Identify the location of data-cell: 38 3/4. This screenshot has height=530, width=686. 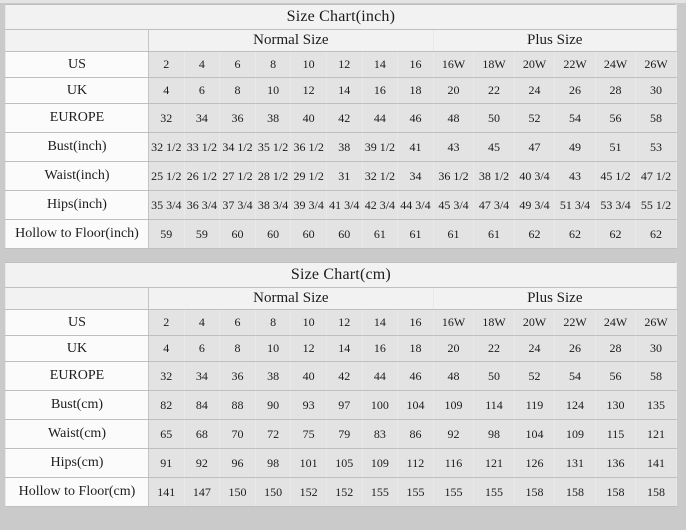
(273, 205).